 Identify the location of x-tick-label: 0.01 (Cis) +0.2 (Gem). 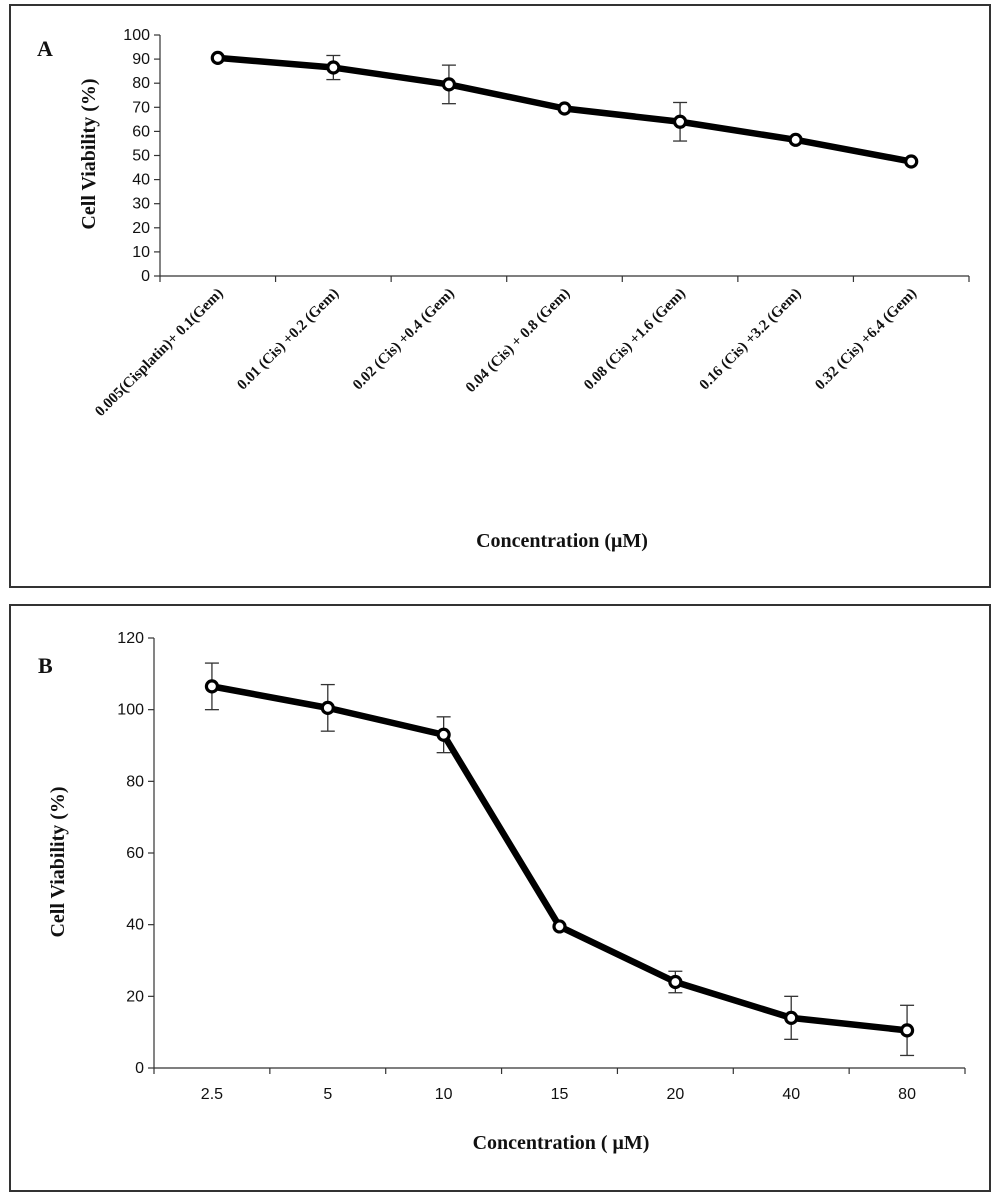
(288, 340).